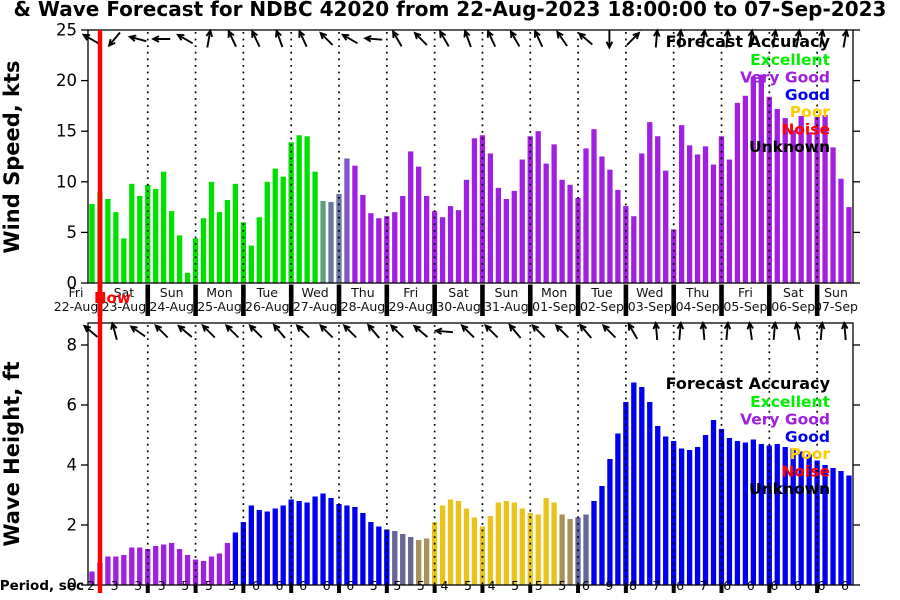  Describe the element at coordinates (72, 525) in the screenshot. I see `y-tick-label: 2` at that location.